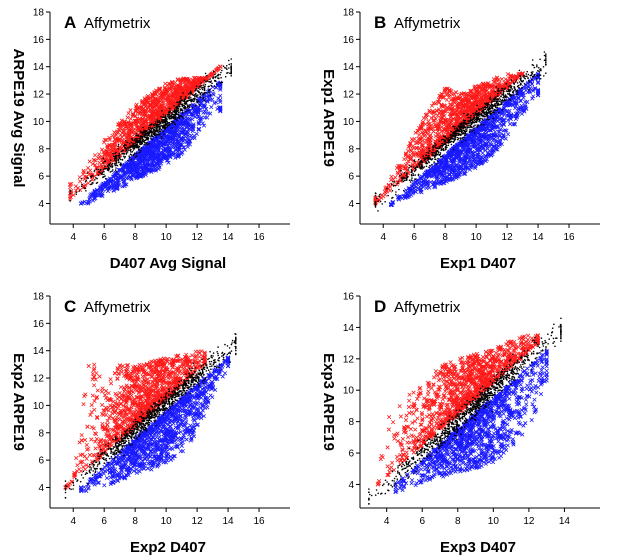 Image resolution: width=617 pixels, height=558 pixels. What do you see at coordinates (39, 122) in the screenshot?
I see `y-tick-label: 10` at bounding box center [39, 122].